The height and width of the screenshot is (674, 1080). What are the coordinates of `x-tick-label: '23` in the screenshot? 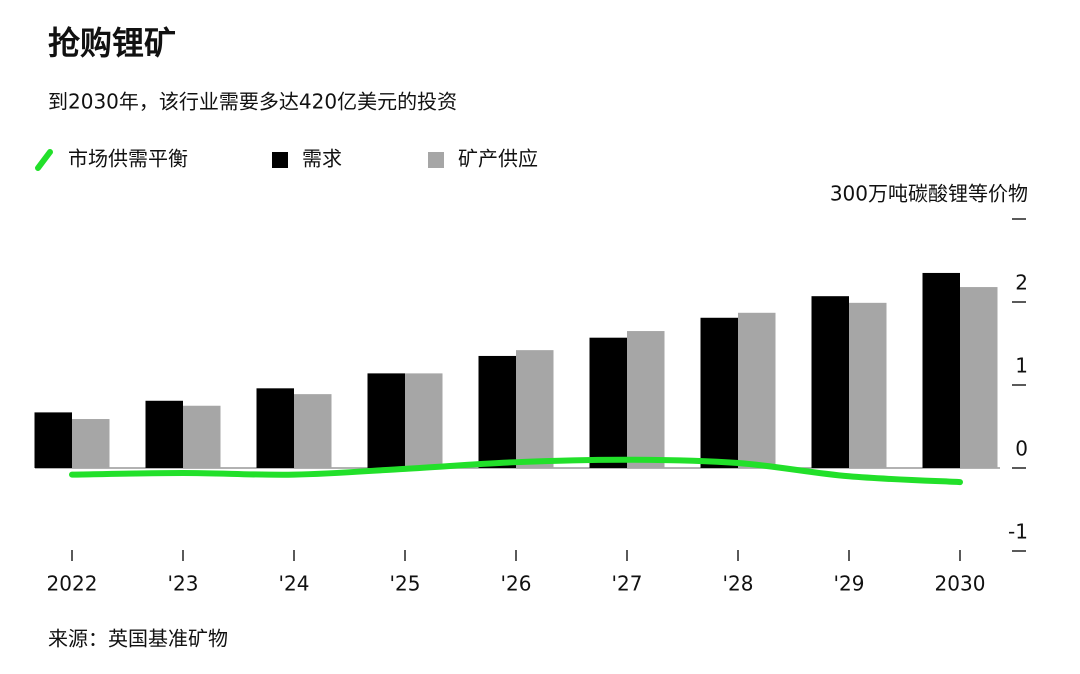 It's located at (183, 584).